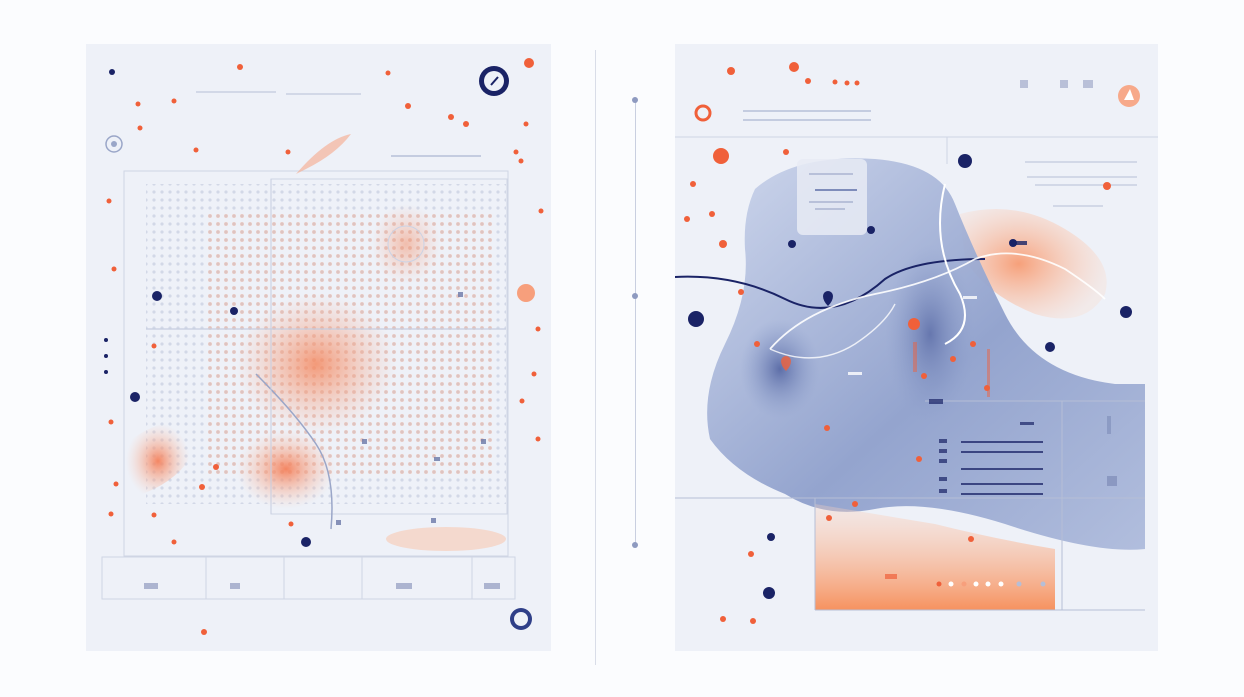  I want to click on roundabout, so click(406, 244).